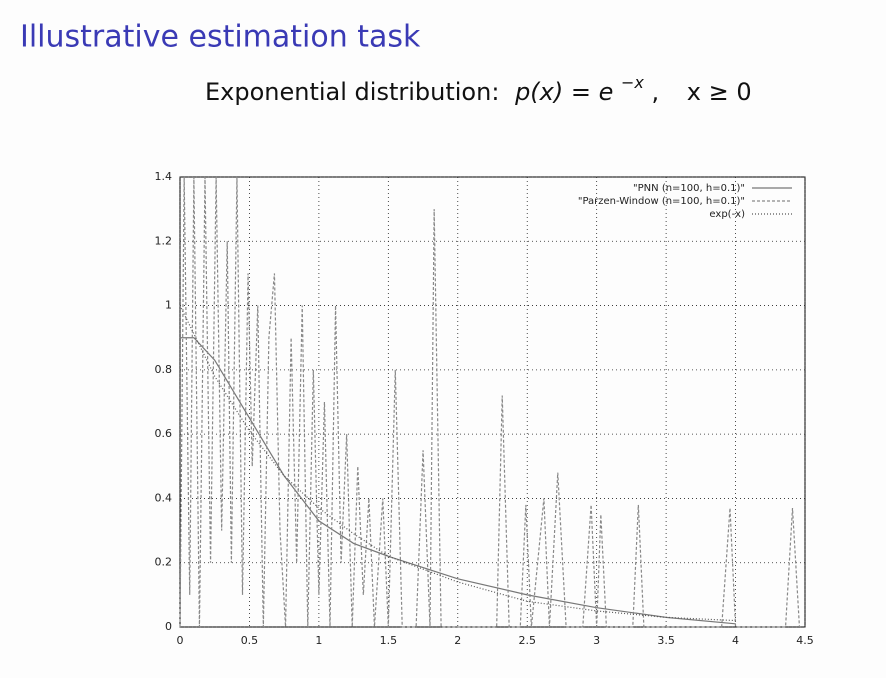  I want to click on y-tick-label: 0.8, so click(164, 369).